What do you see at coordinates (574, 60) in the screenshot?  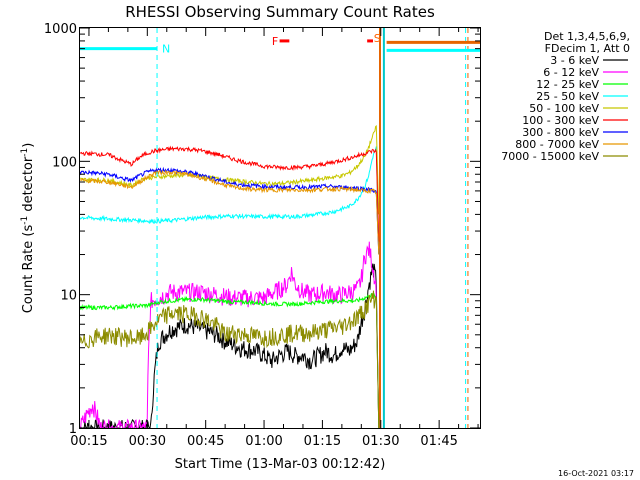 I see `legend-label-3-6-kev: 3 - 6 keV` at bounding box center [574, 60].